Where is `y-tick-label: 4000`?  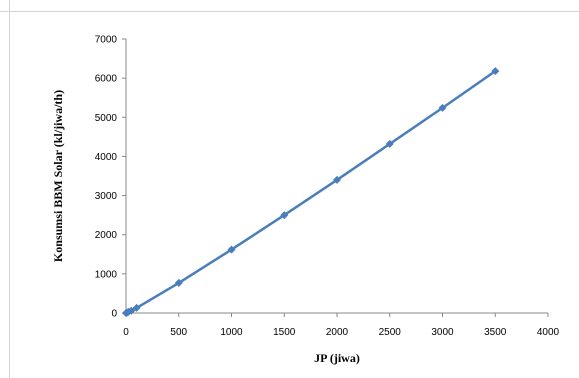 y-tick-label: 4000 is located at coordinates (106, 157).